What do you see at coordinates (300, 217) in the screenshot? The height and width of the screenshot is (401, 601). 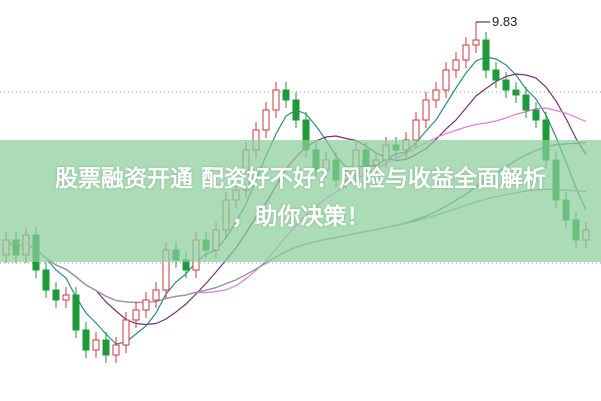 I see `overlay-title-line2: ，助你决策！` at bounding box center [300, 217].